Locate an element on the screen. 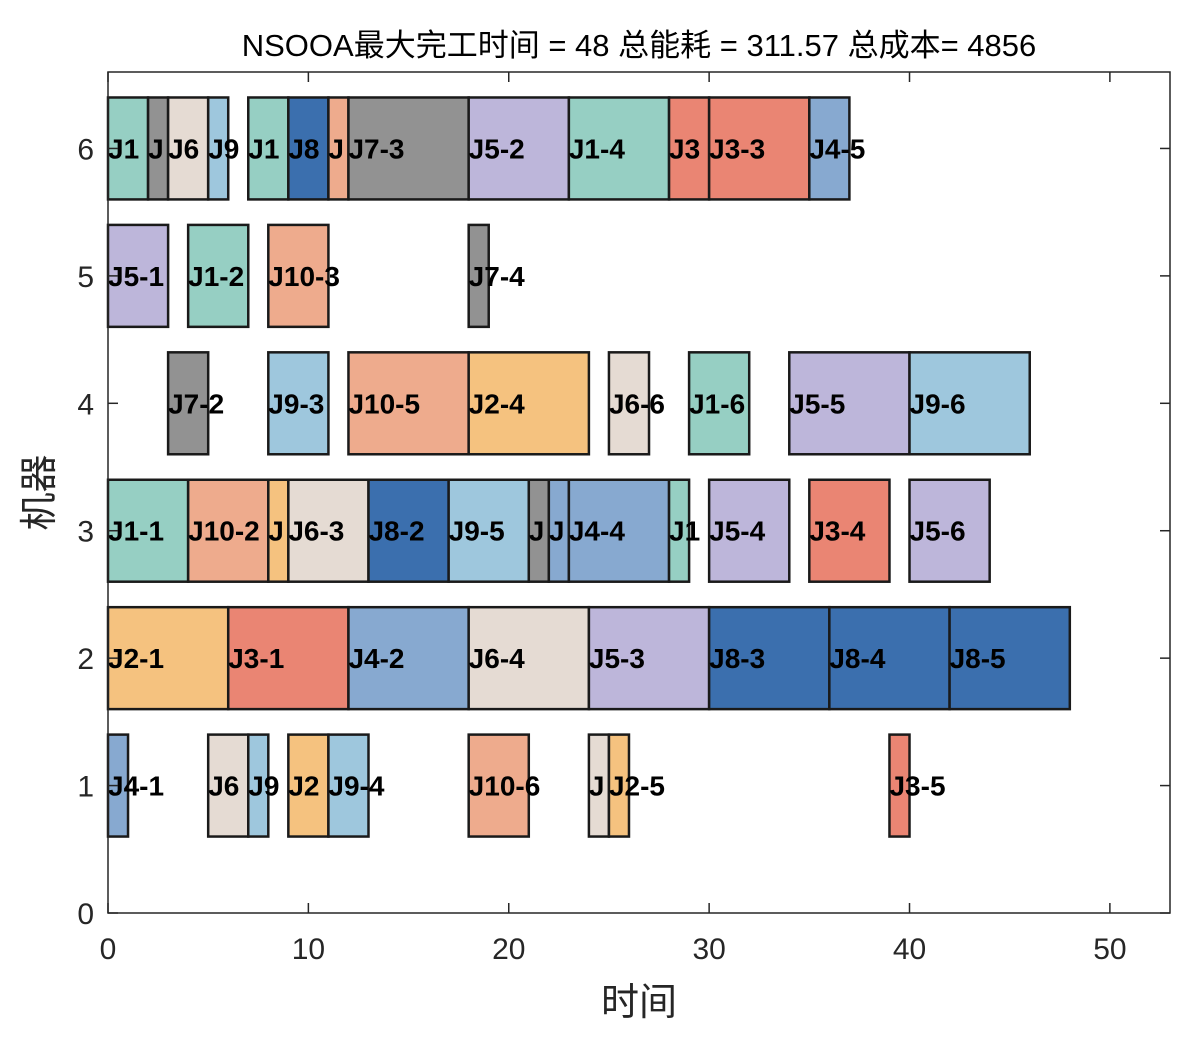  gantt-bar-j2-m1 is located at coordinates (619, 785).